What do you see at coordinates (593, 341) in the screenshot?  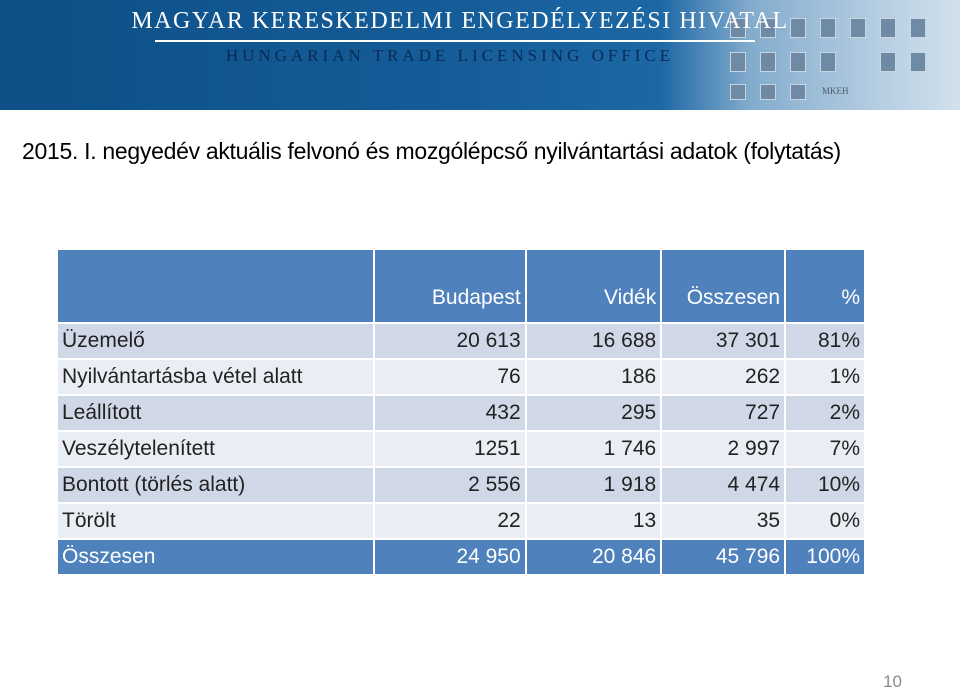 I see `cell-videk: 16 688` at bounding box center [593, 341].